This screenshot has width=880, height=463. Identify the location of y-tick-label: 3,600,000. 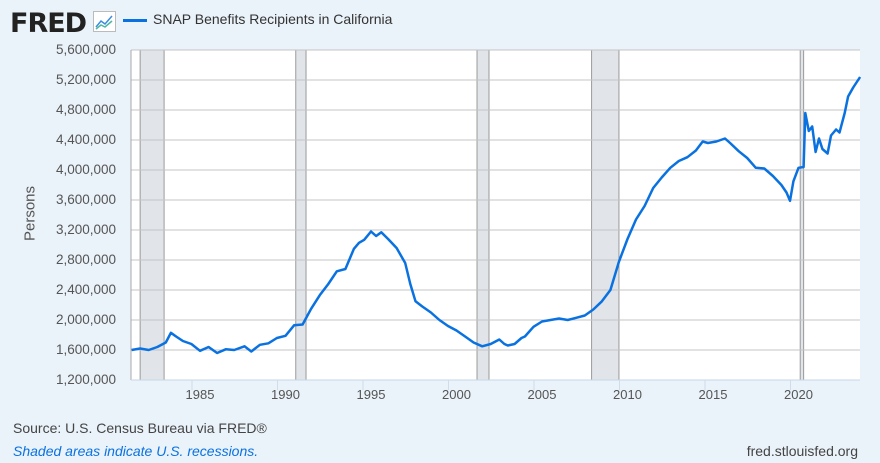
(86, 199).